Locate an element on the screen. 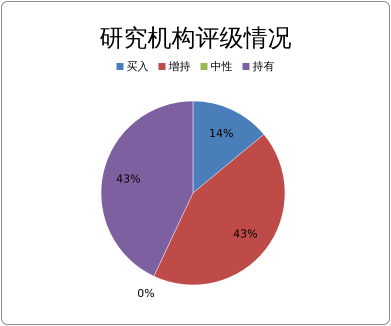 The height and width of the screenshot is (326, 391). legend-label: 持有 is located at coordinates (263, 66).